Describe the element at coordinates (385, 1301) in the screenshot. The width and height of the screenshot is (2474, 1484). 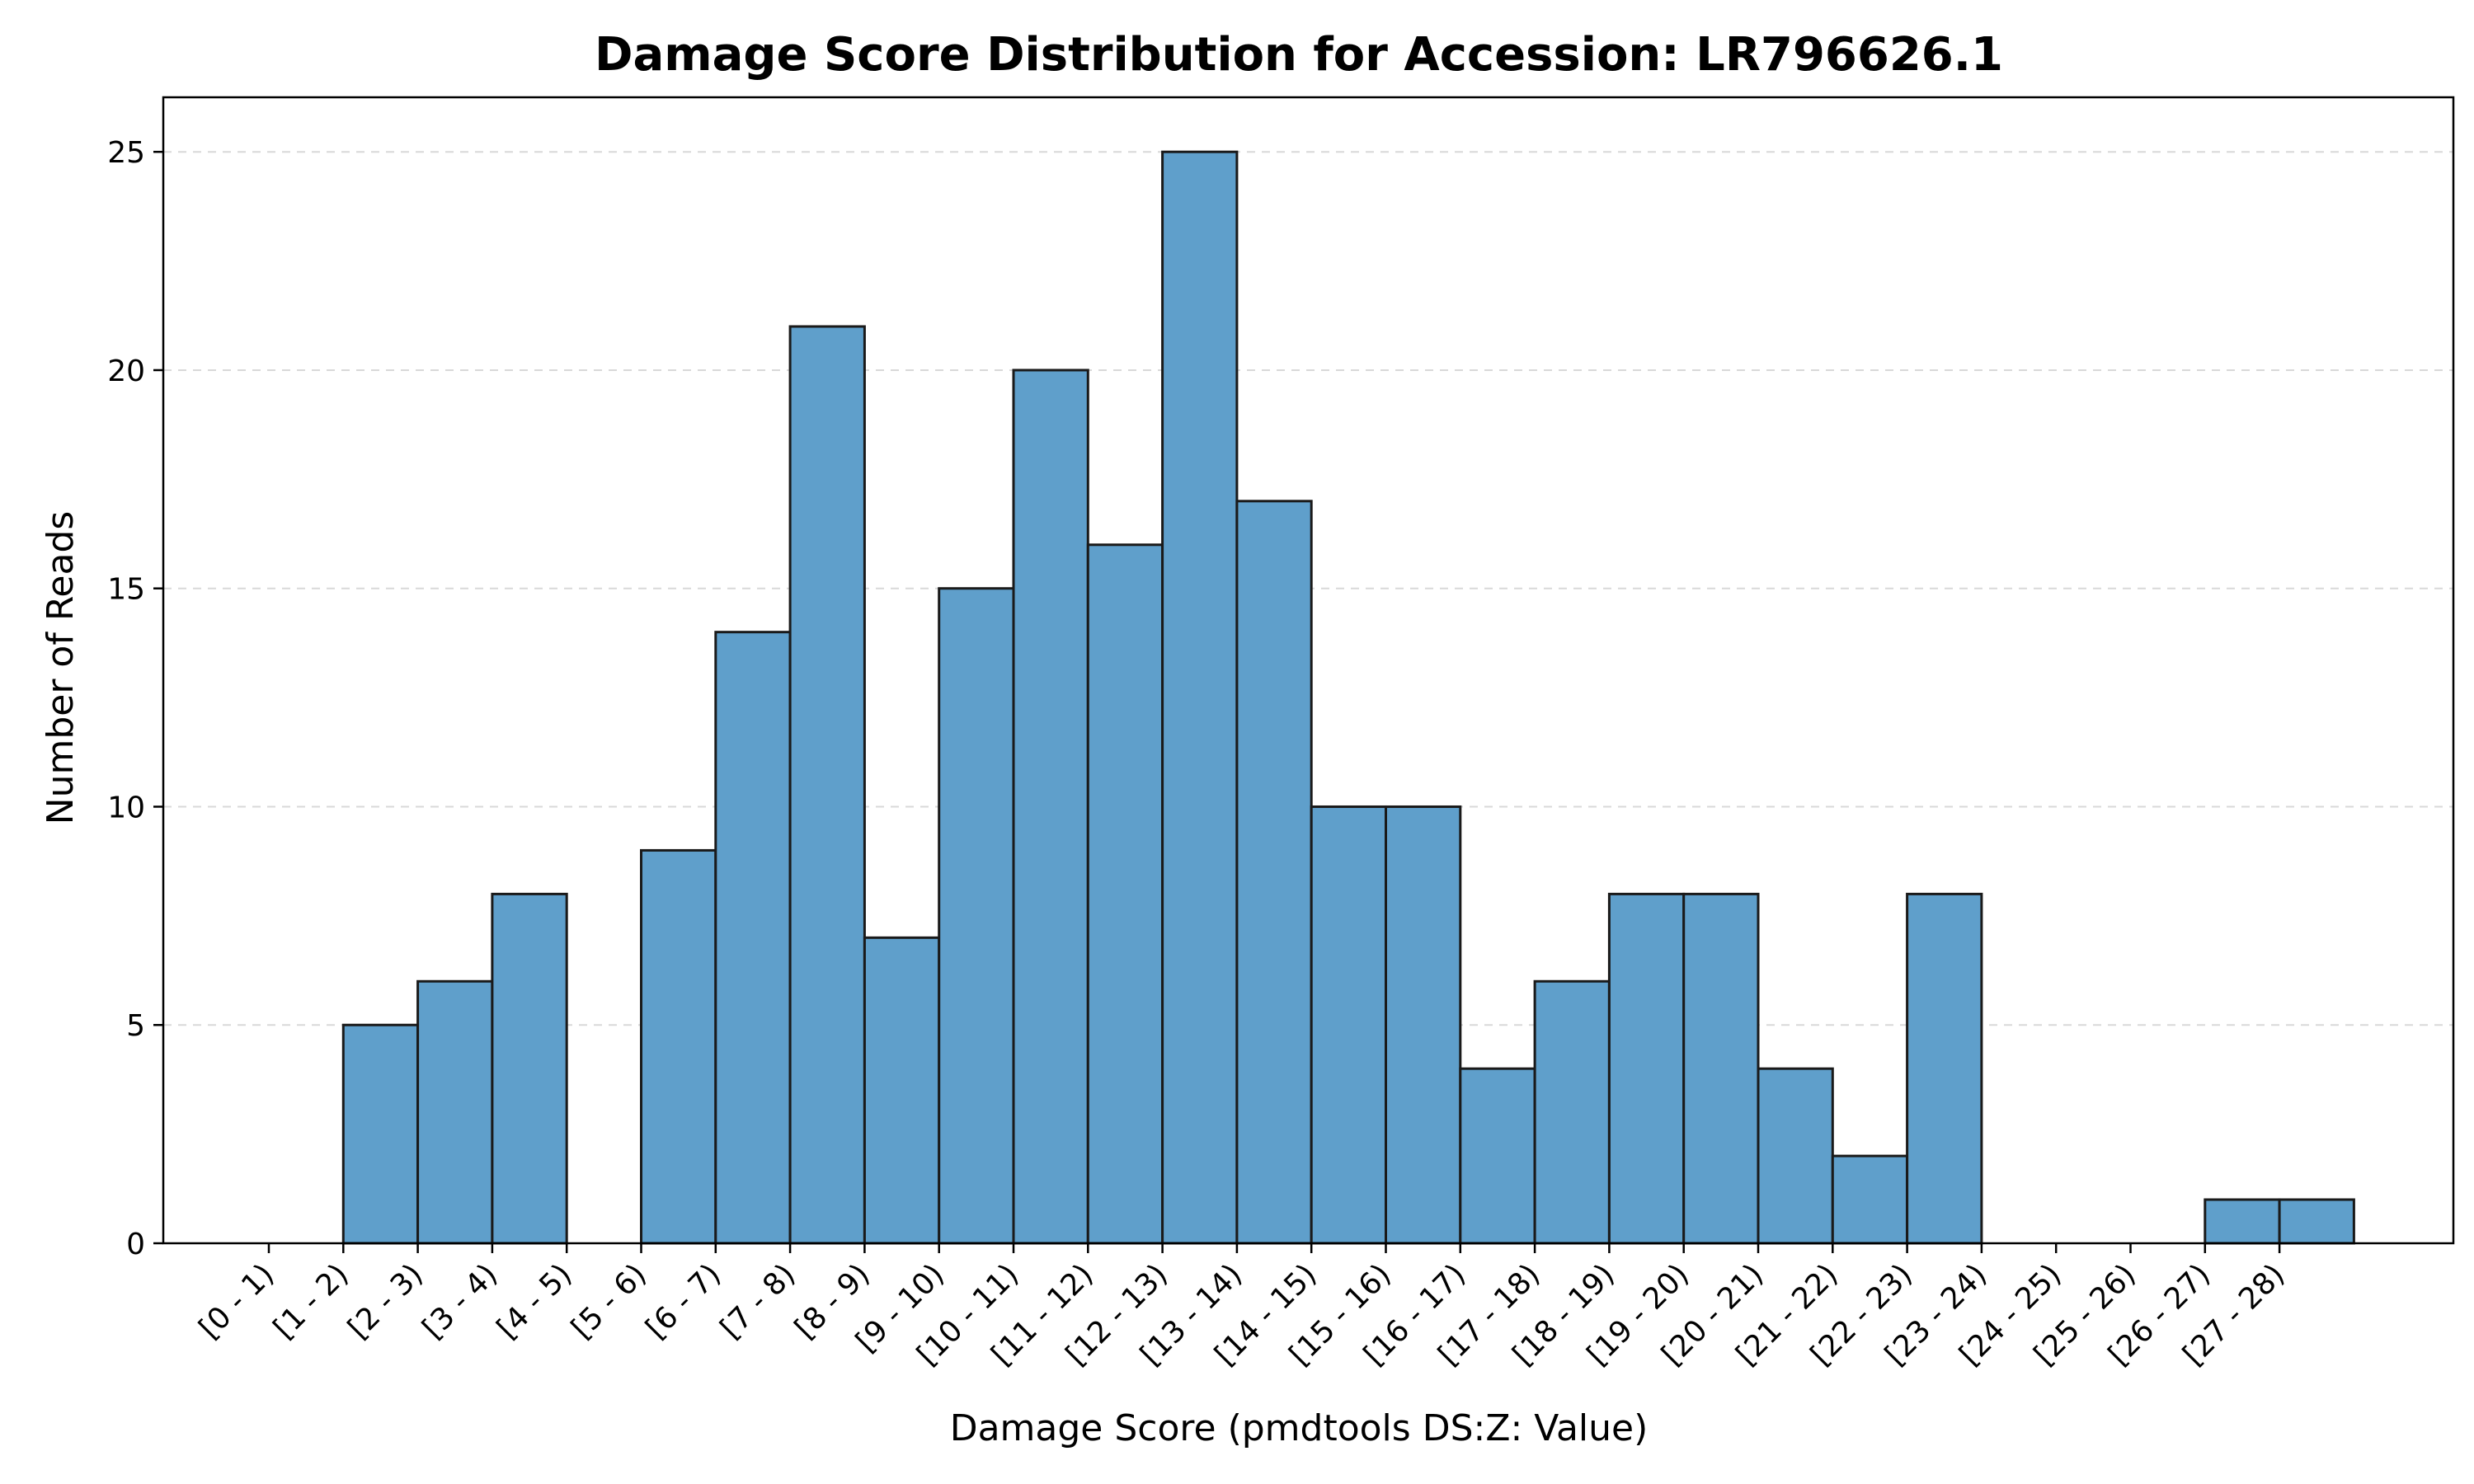
I see `x-tick-label: [2 - 3)` at that location.